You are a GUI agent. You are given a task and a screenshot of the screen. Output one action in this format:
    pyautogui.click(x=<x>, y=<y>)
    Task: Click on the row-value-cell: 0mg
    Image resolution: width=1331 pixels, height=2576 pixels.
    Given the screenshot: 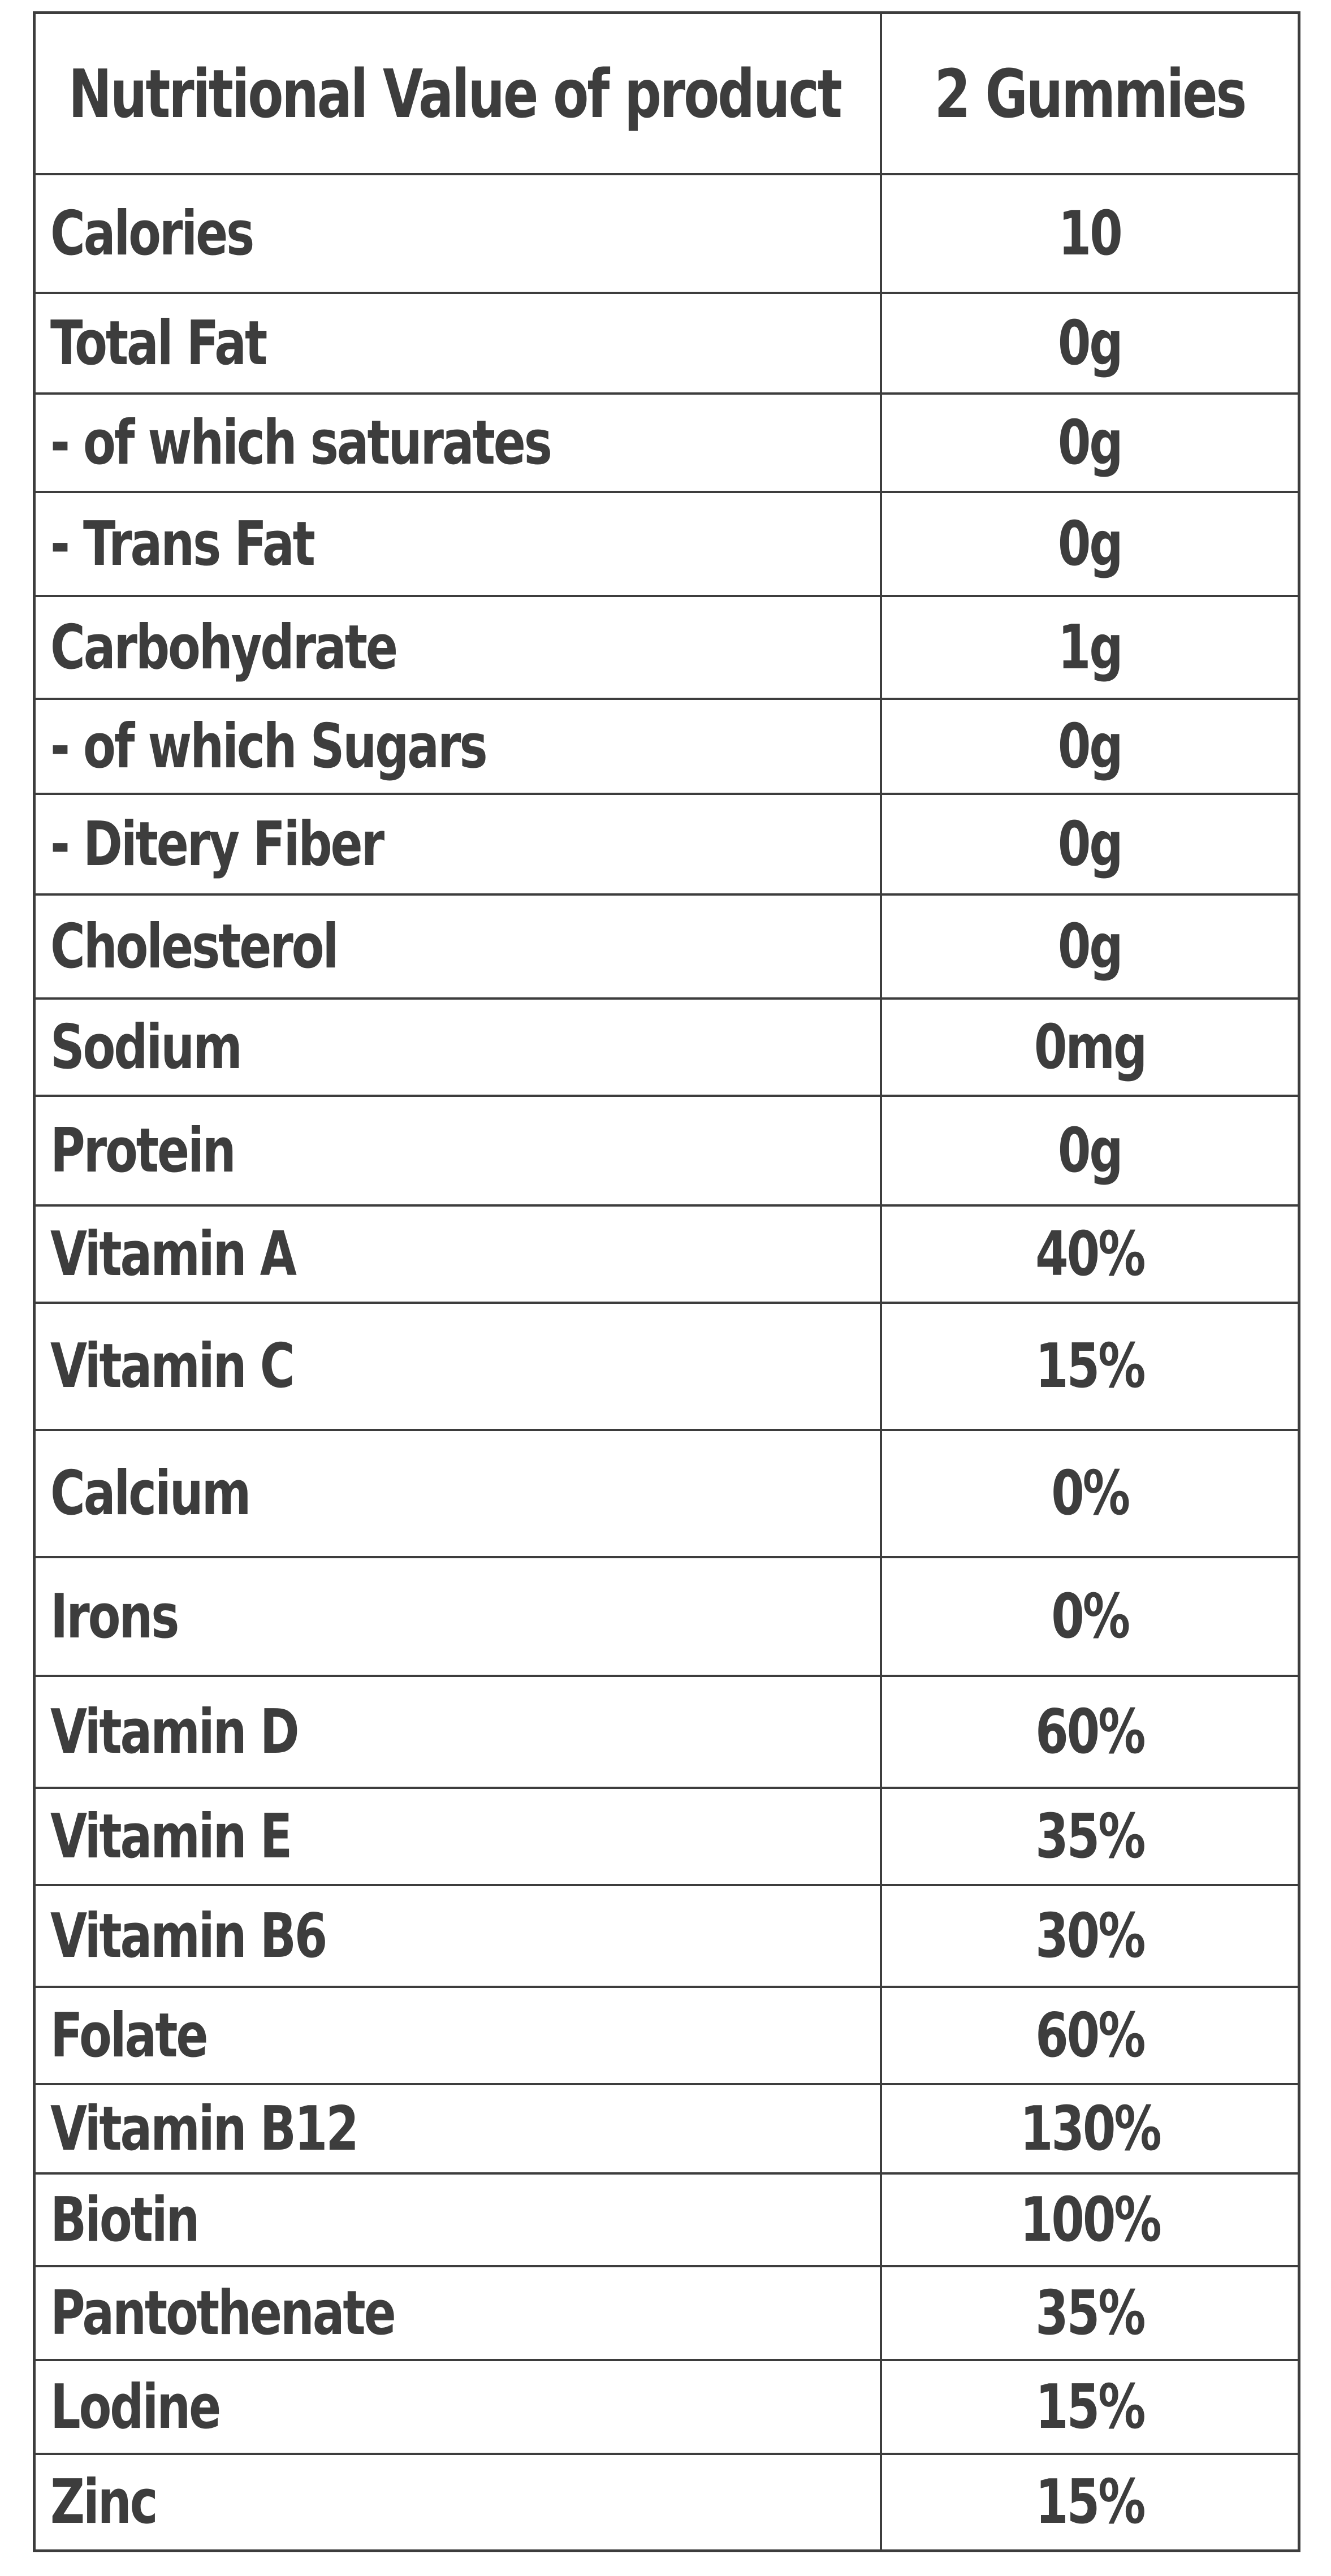 What is the action you would take?
    pyautogui.click(x=1090, y=1047)
    